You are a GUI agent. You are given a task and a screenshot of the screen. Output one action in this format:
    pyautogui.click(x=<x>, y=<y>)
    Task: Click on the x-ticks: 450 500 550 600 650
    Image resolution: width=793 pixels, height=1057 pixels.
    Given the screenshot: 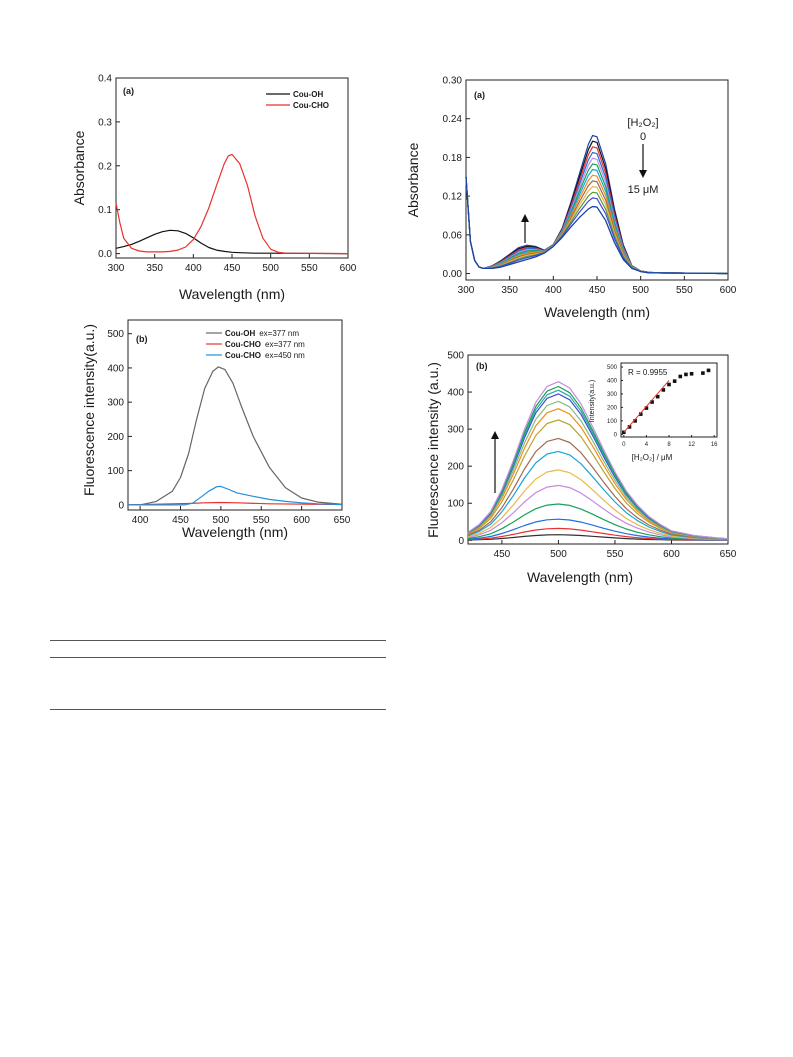 What is the action you would take?
    pyautogui.click(x=615, y=550)
    